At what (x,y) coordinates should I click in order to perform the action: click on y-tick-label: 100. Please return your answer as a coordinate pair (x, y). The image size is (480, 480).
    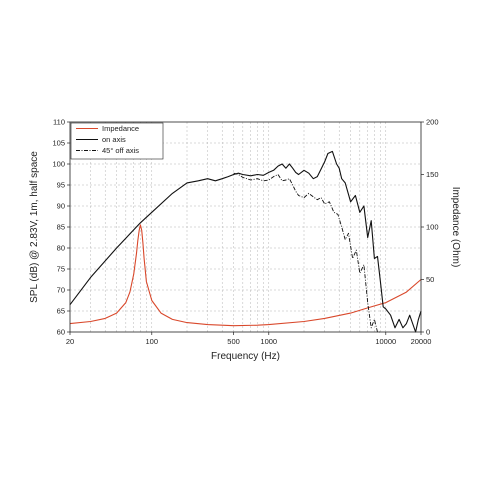
    Looking at the image, I should click on (58, 164).